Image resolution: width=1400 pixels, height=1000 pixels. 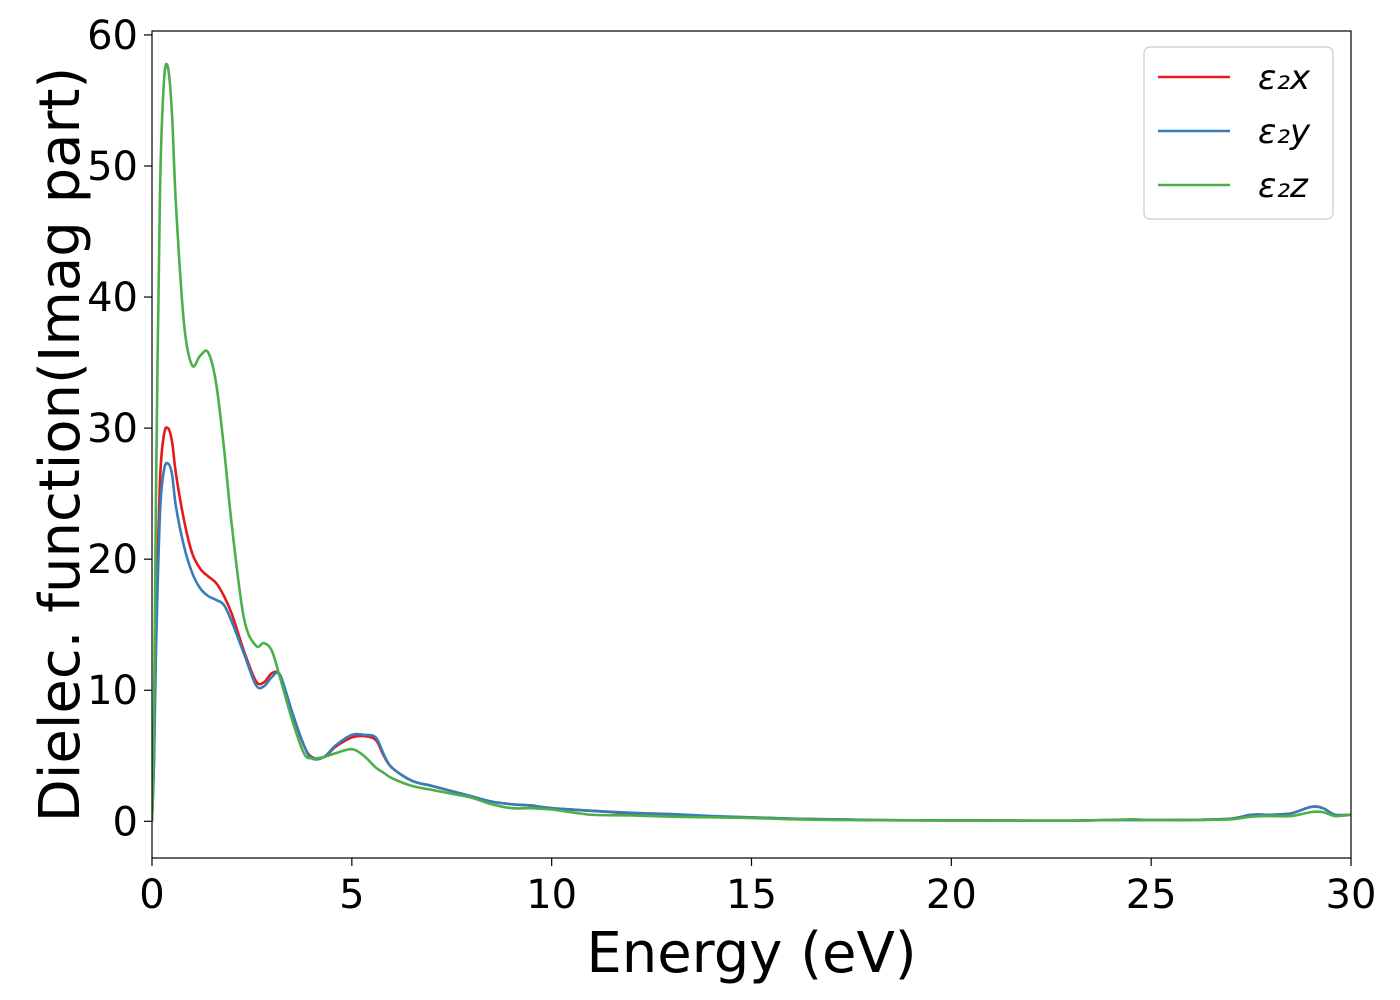 What do you see at coordinates (951, 895) in the screenshot?
I see `x-tick-label: 20` at bounding box center [951, 895].